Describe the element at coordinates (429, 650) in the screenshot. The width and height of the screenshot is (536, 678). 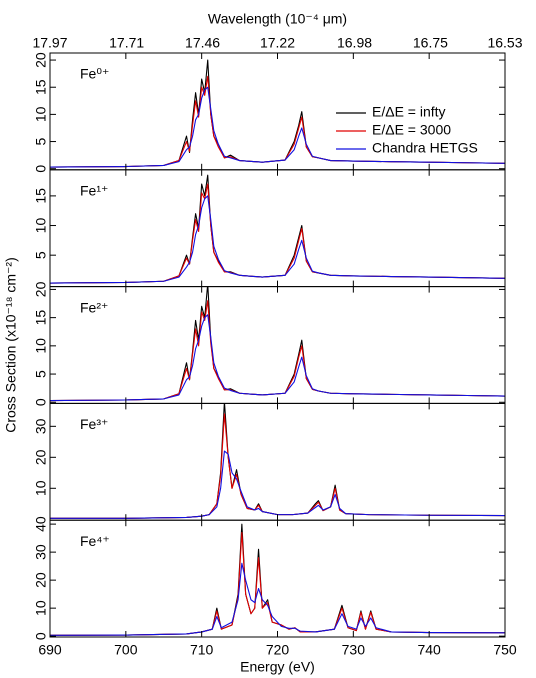
I see `x-tick-label: 740` at that location.